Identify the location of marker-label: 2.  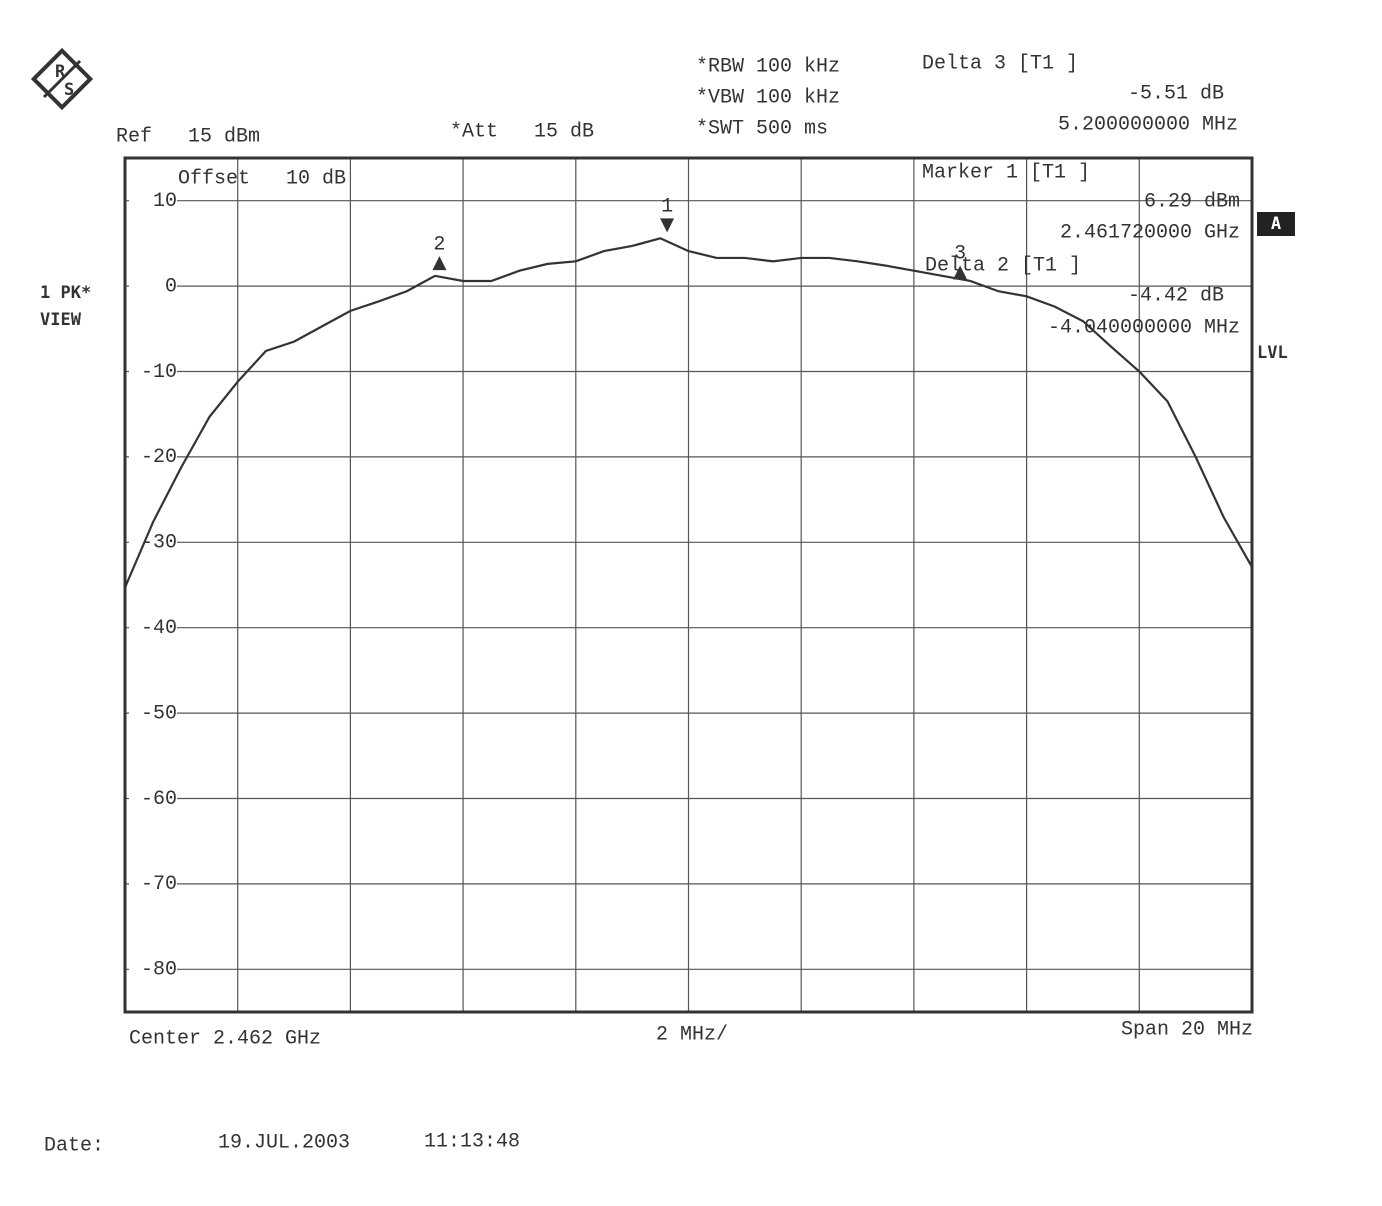
(439, 244).